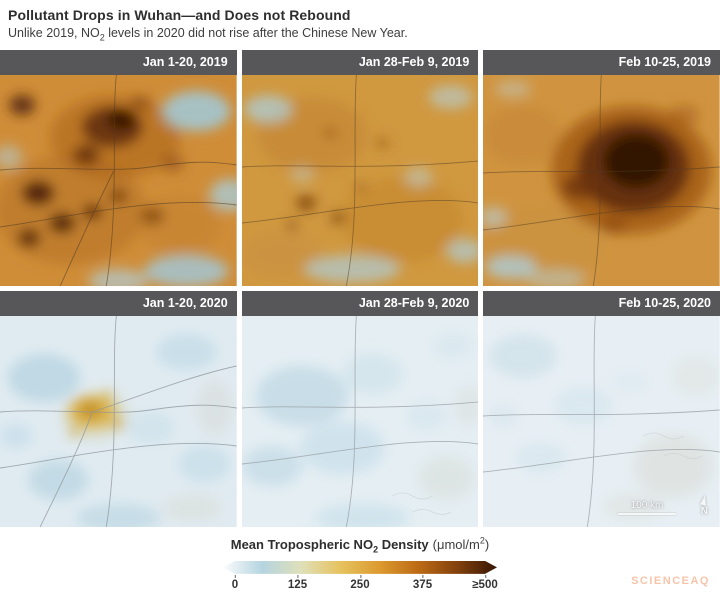  What do you see at coordinates (360, 421) in the screenshot?
I see `map-image-2020-jan28-feb9` at bounding box center [360, 421].